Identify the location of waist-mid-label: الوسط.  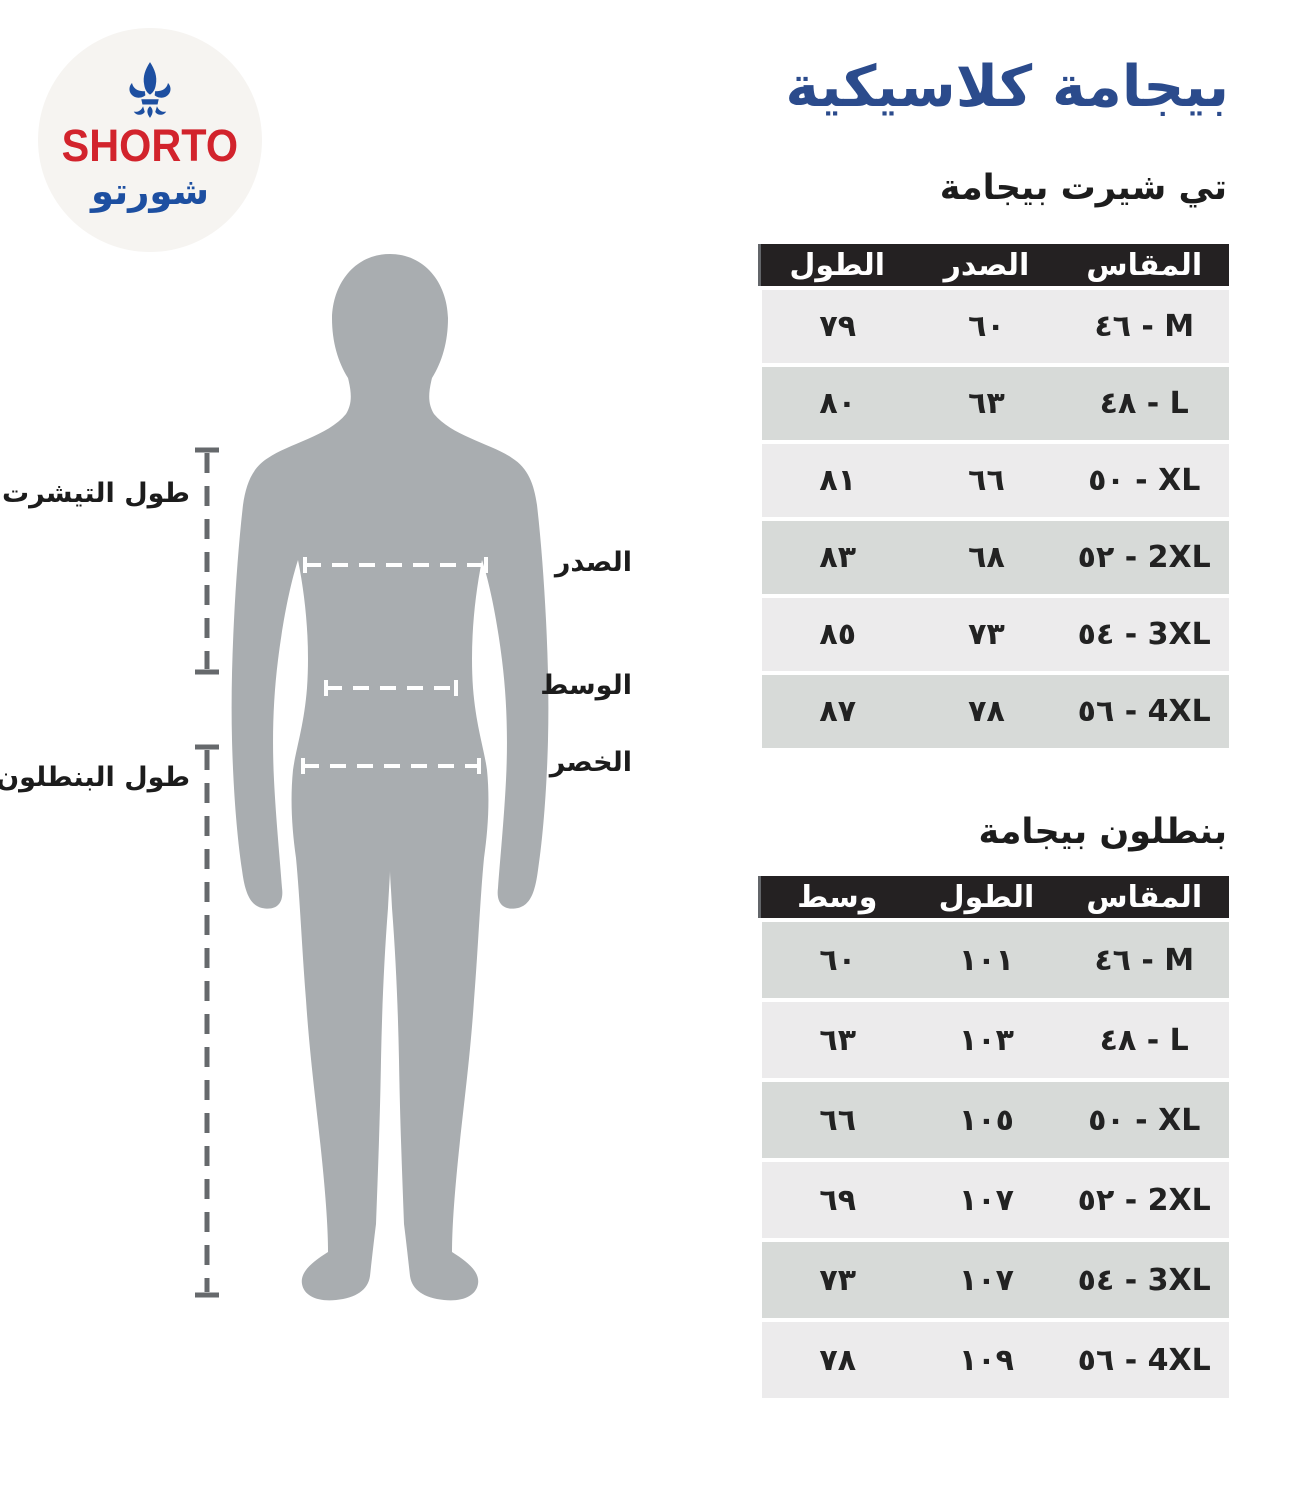
(586, 685).